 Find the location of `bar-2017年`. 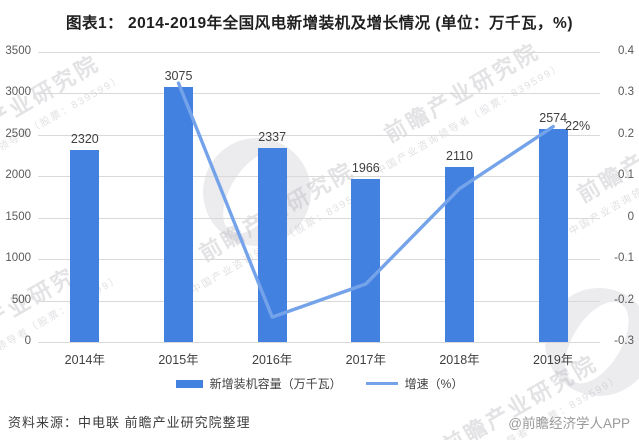

bar-2017年 is located at coordinates (366, 260).